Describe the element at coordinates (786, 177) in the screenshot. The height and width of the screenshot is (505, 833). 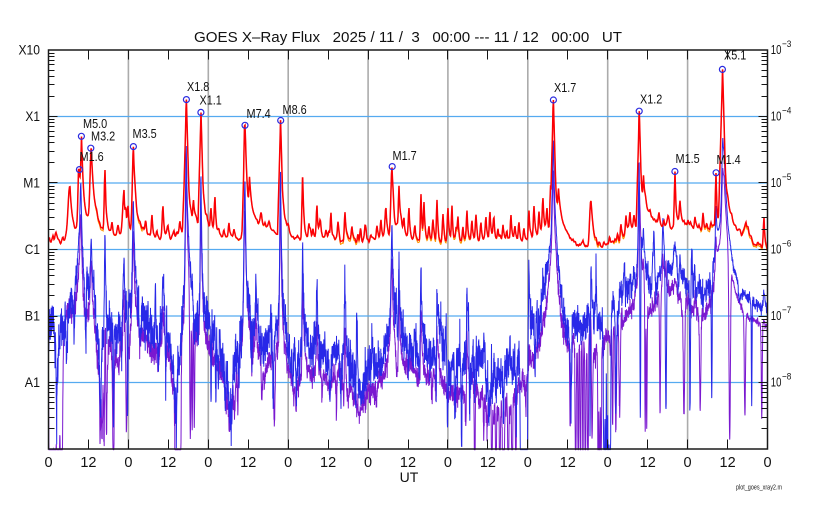
I see `svg-text: −5` at that location.